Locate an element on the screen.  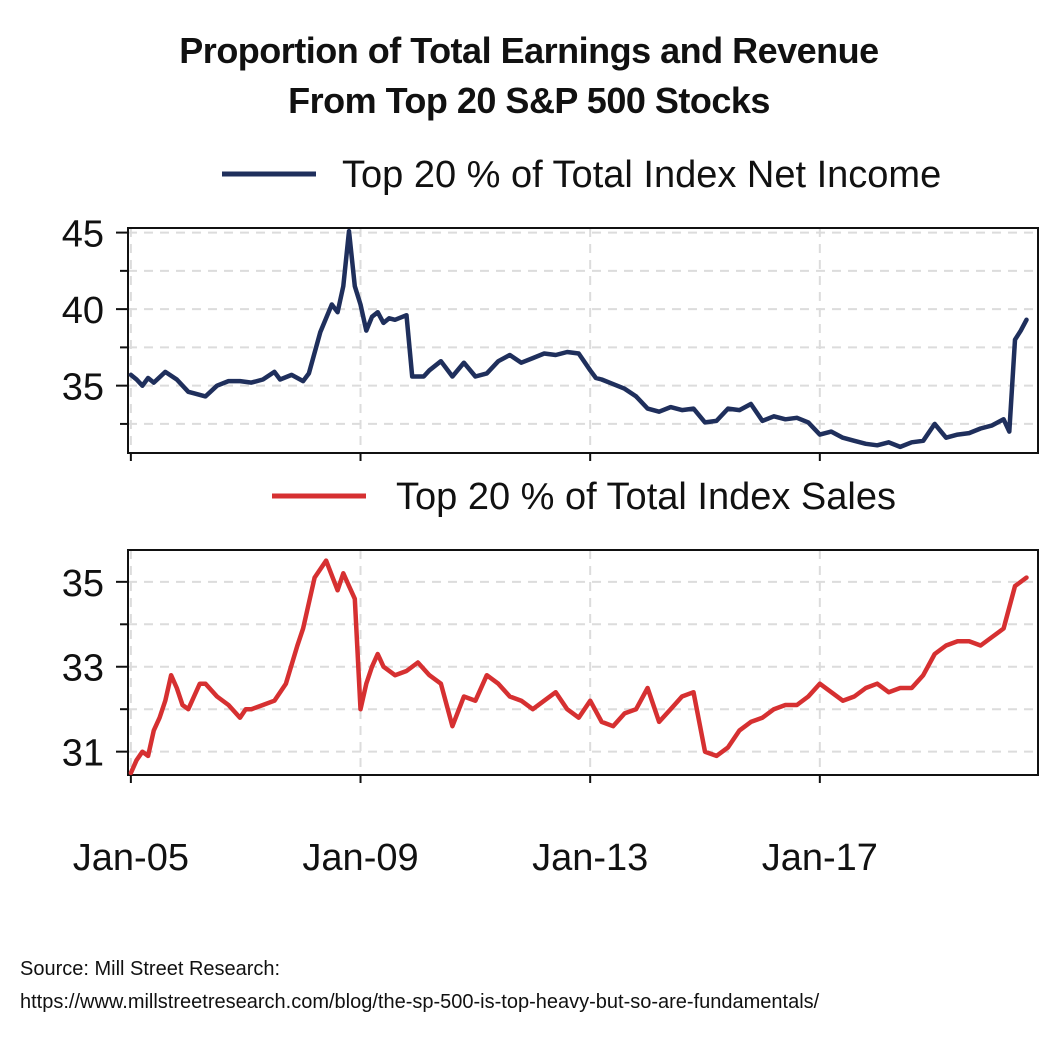
x-tick-label: Jan-05 is located at coordinates (131, 858).